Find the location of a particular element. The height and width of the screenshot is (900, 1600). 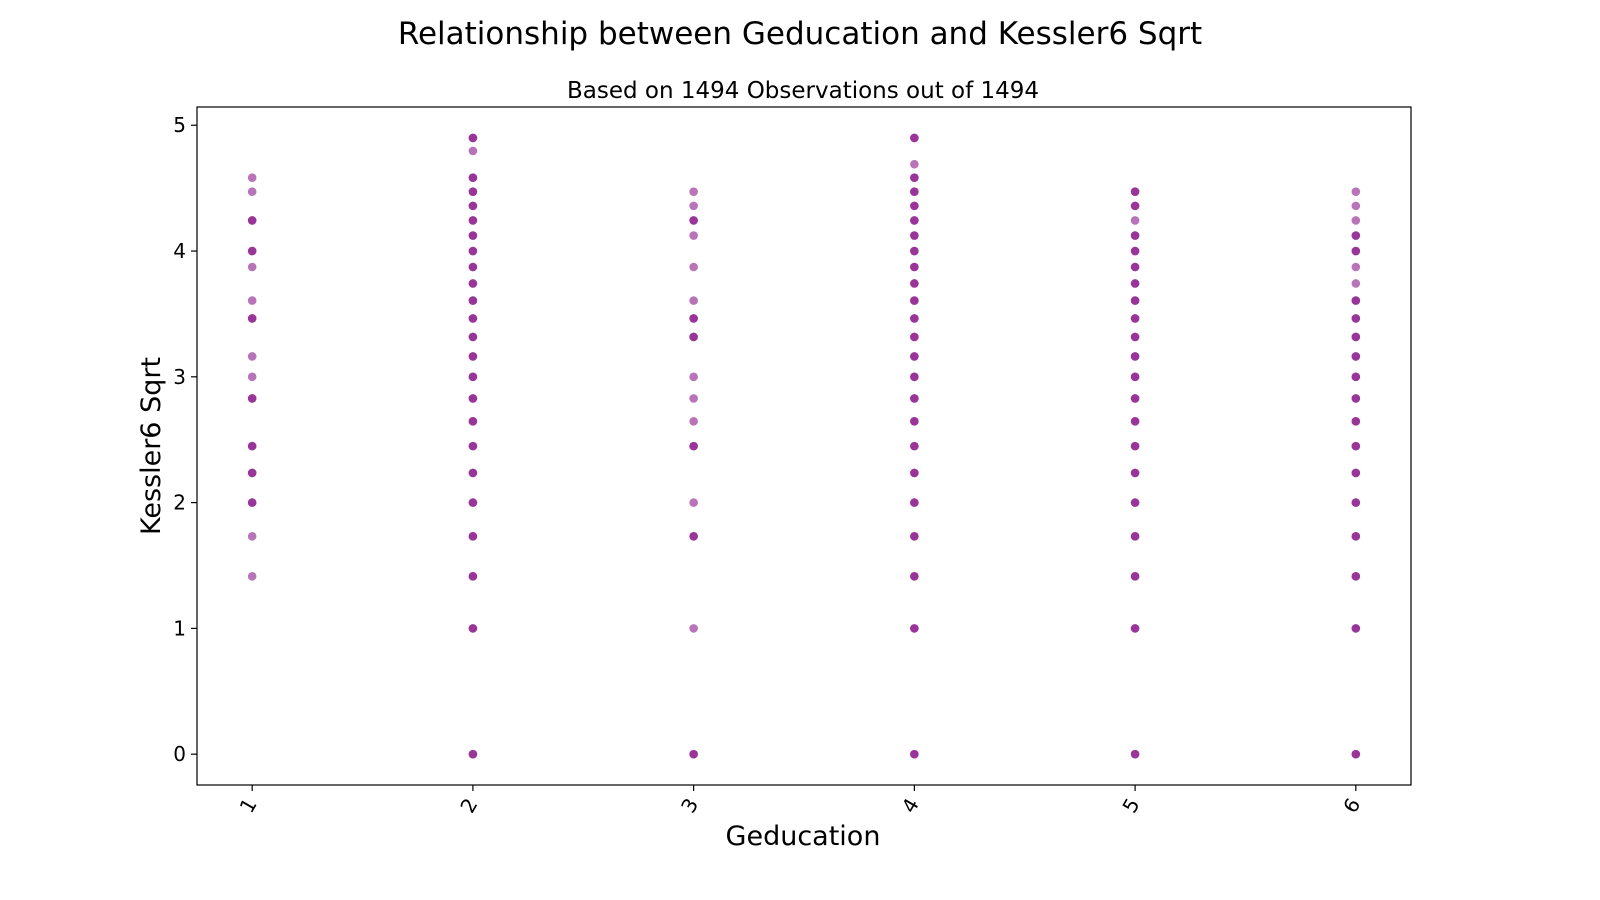

y-tick-label: 0 is located at coordinates (179, 754).